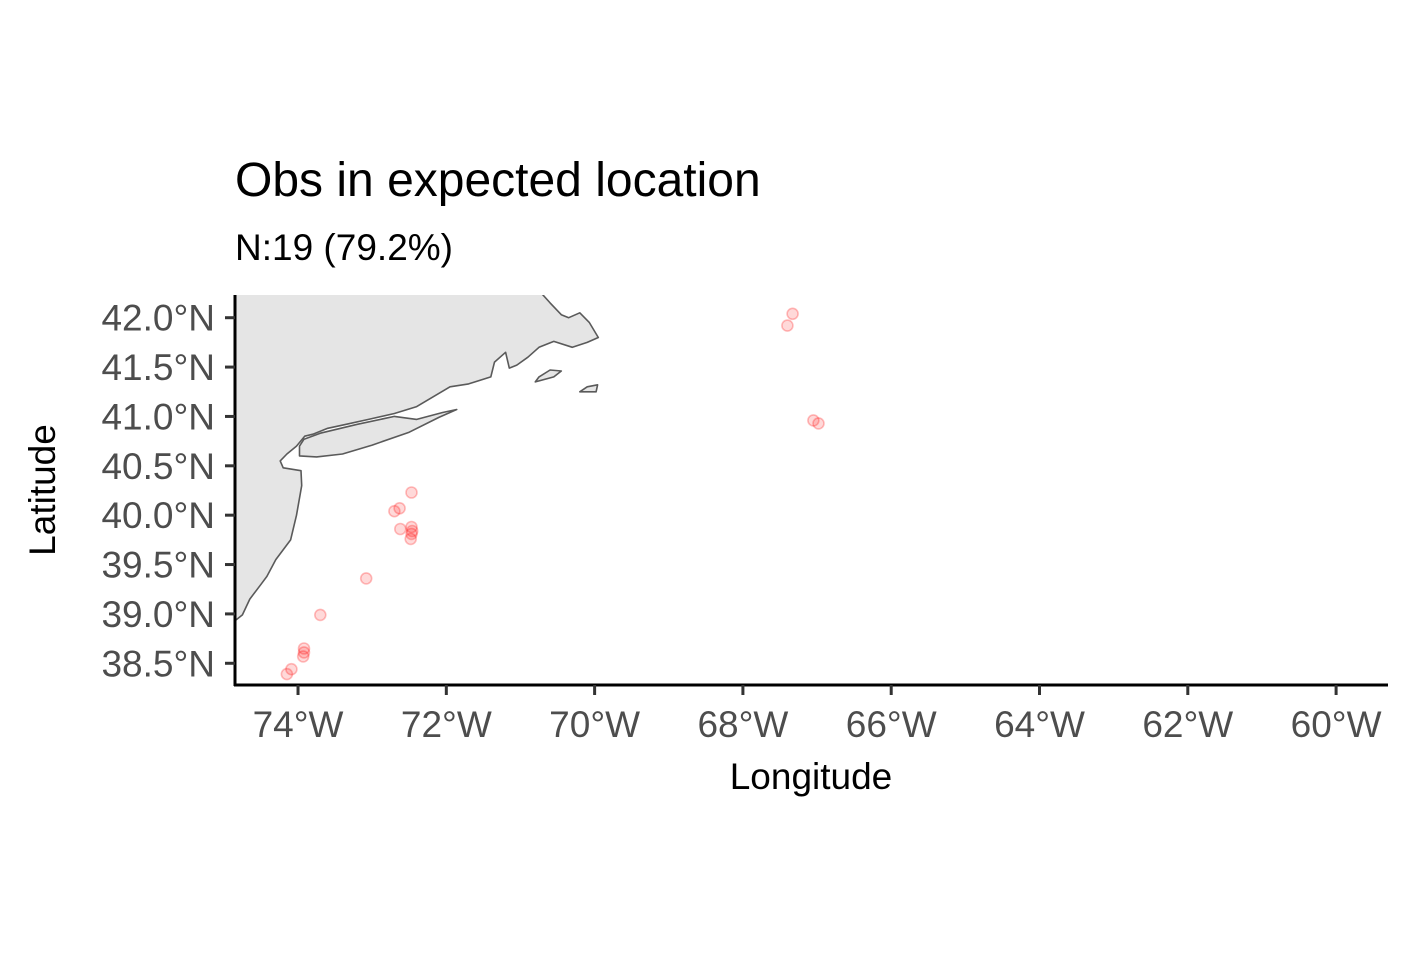  Describe the element at coordinates (158, 515) in the screenshot. I see `y-tick-label: 40.0°N` at that location.